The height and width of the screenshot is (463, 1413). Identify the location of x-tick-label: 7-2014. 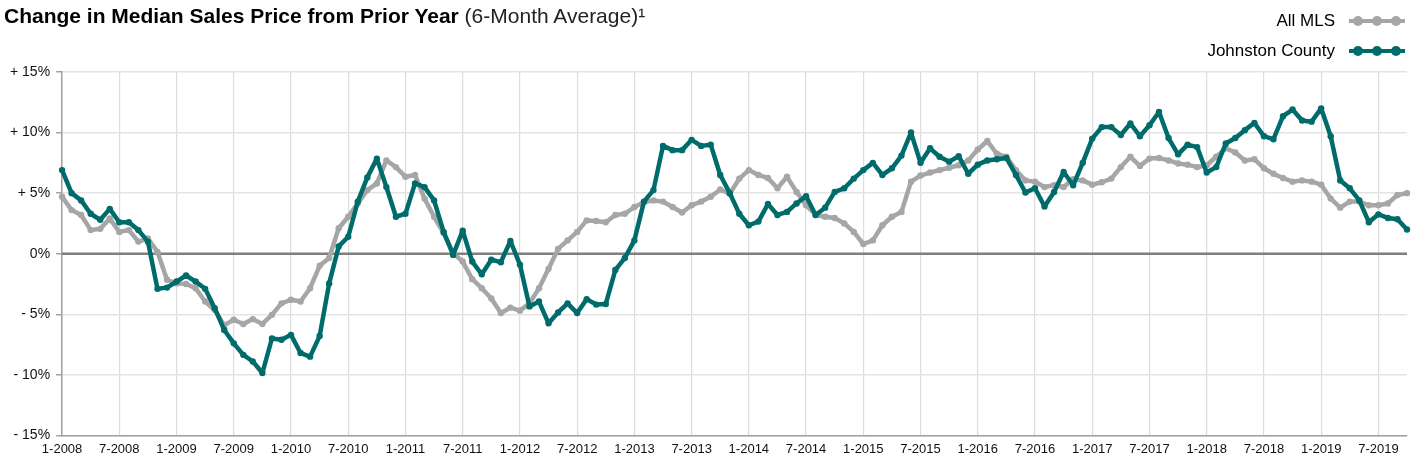
(806, 448).